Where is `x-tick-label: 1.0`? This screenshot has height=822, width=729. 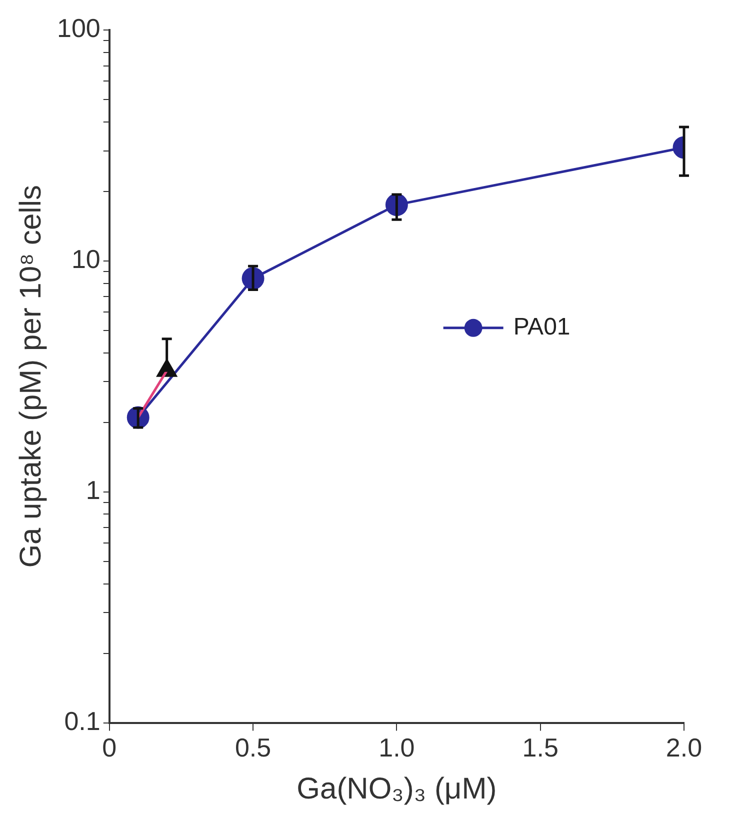 x-tick-label: 1.0 is located at coordinates (396, 747).